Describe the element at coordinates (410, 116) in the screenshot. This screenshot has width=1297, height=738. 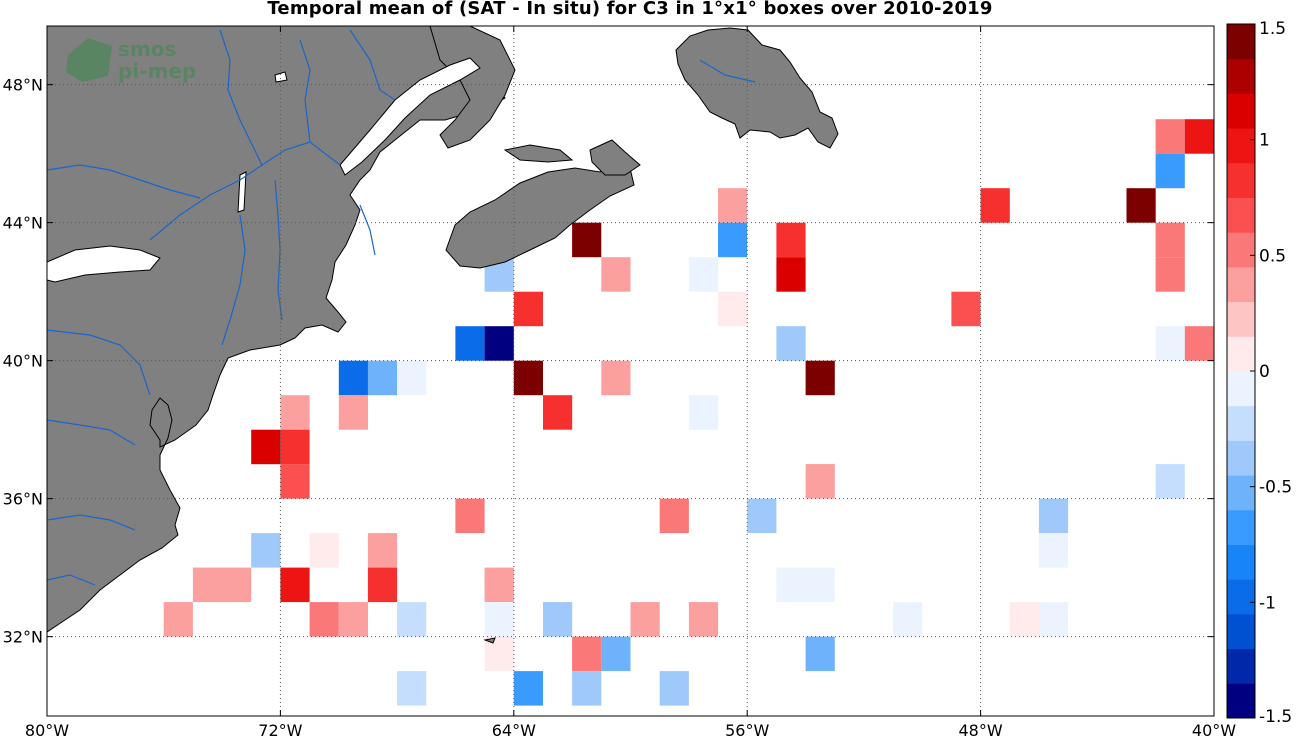
I see `st-lawrence-estuary` at that location.